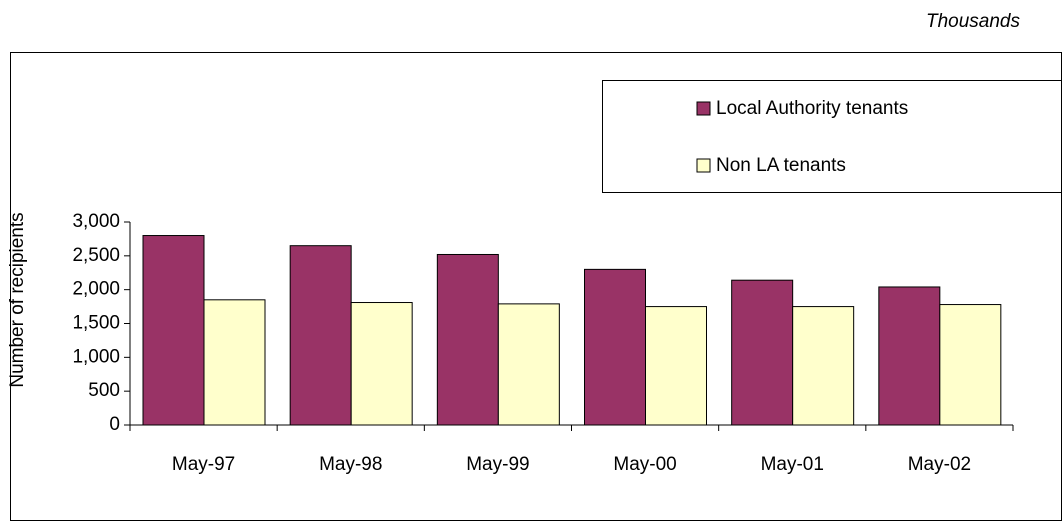  I want to click on y-tick-label: 1,000, so click(96, 356).